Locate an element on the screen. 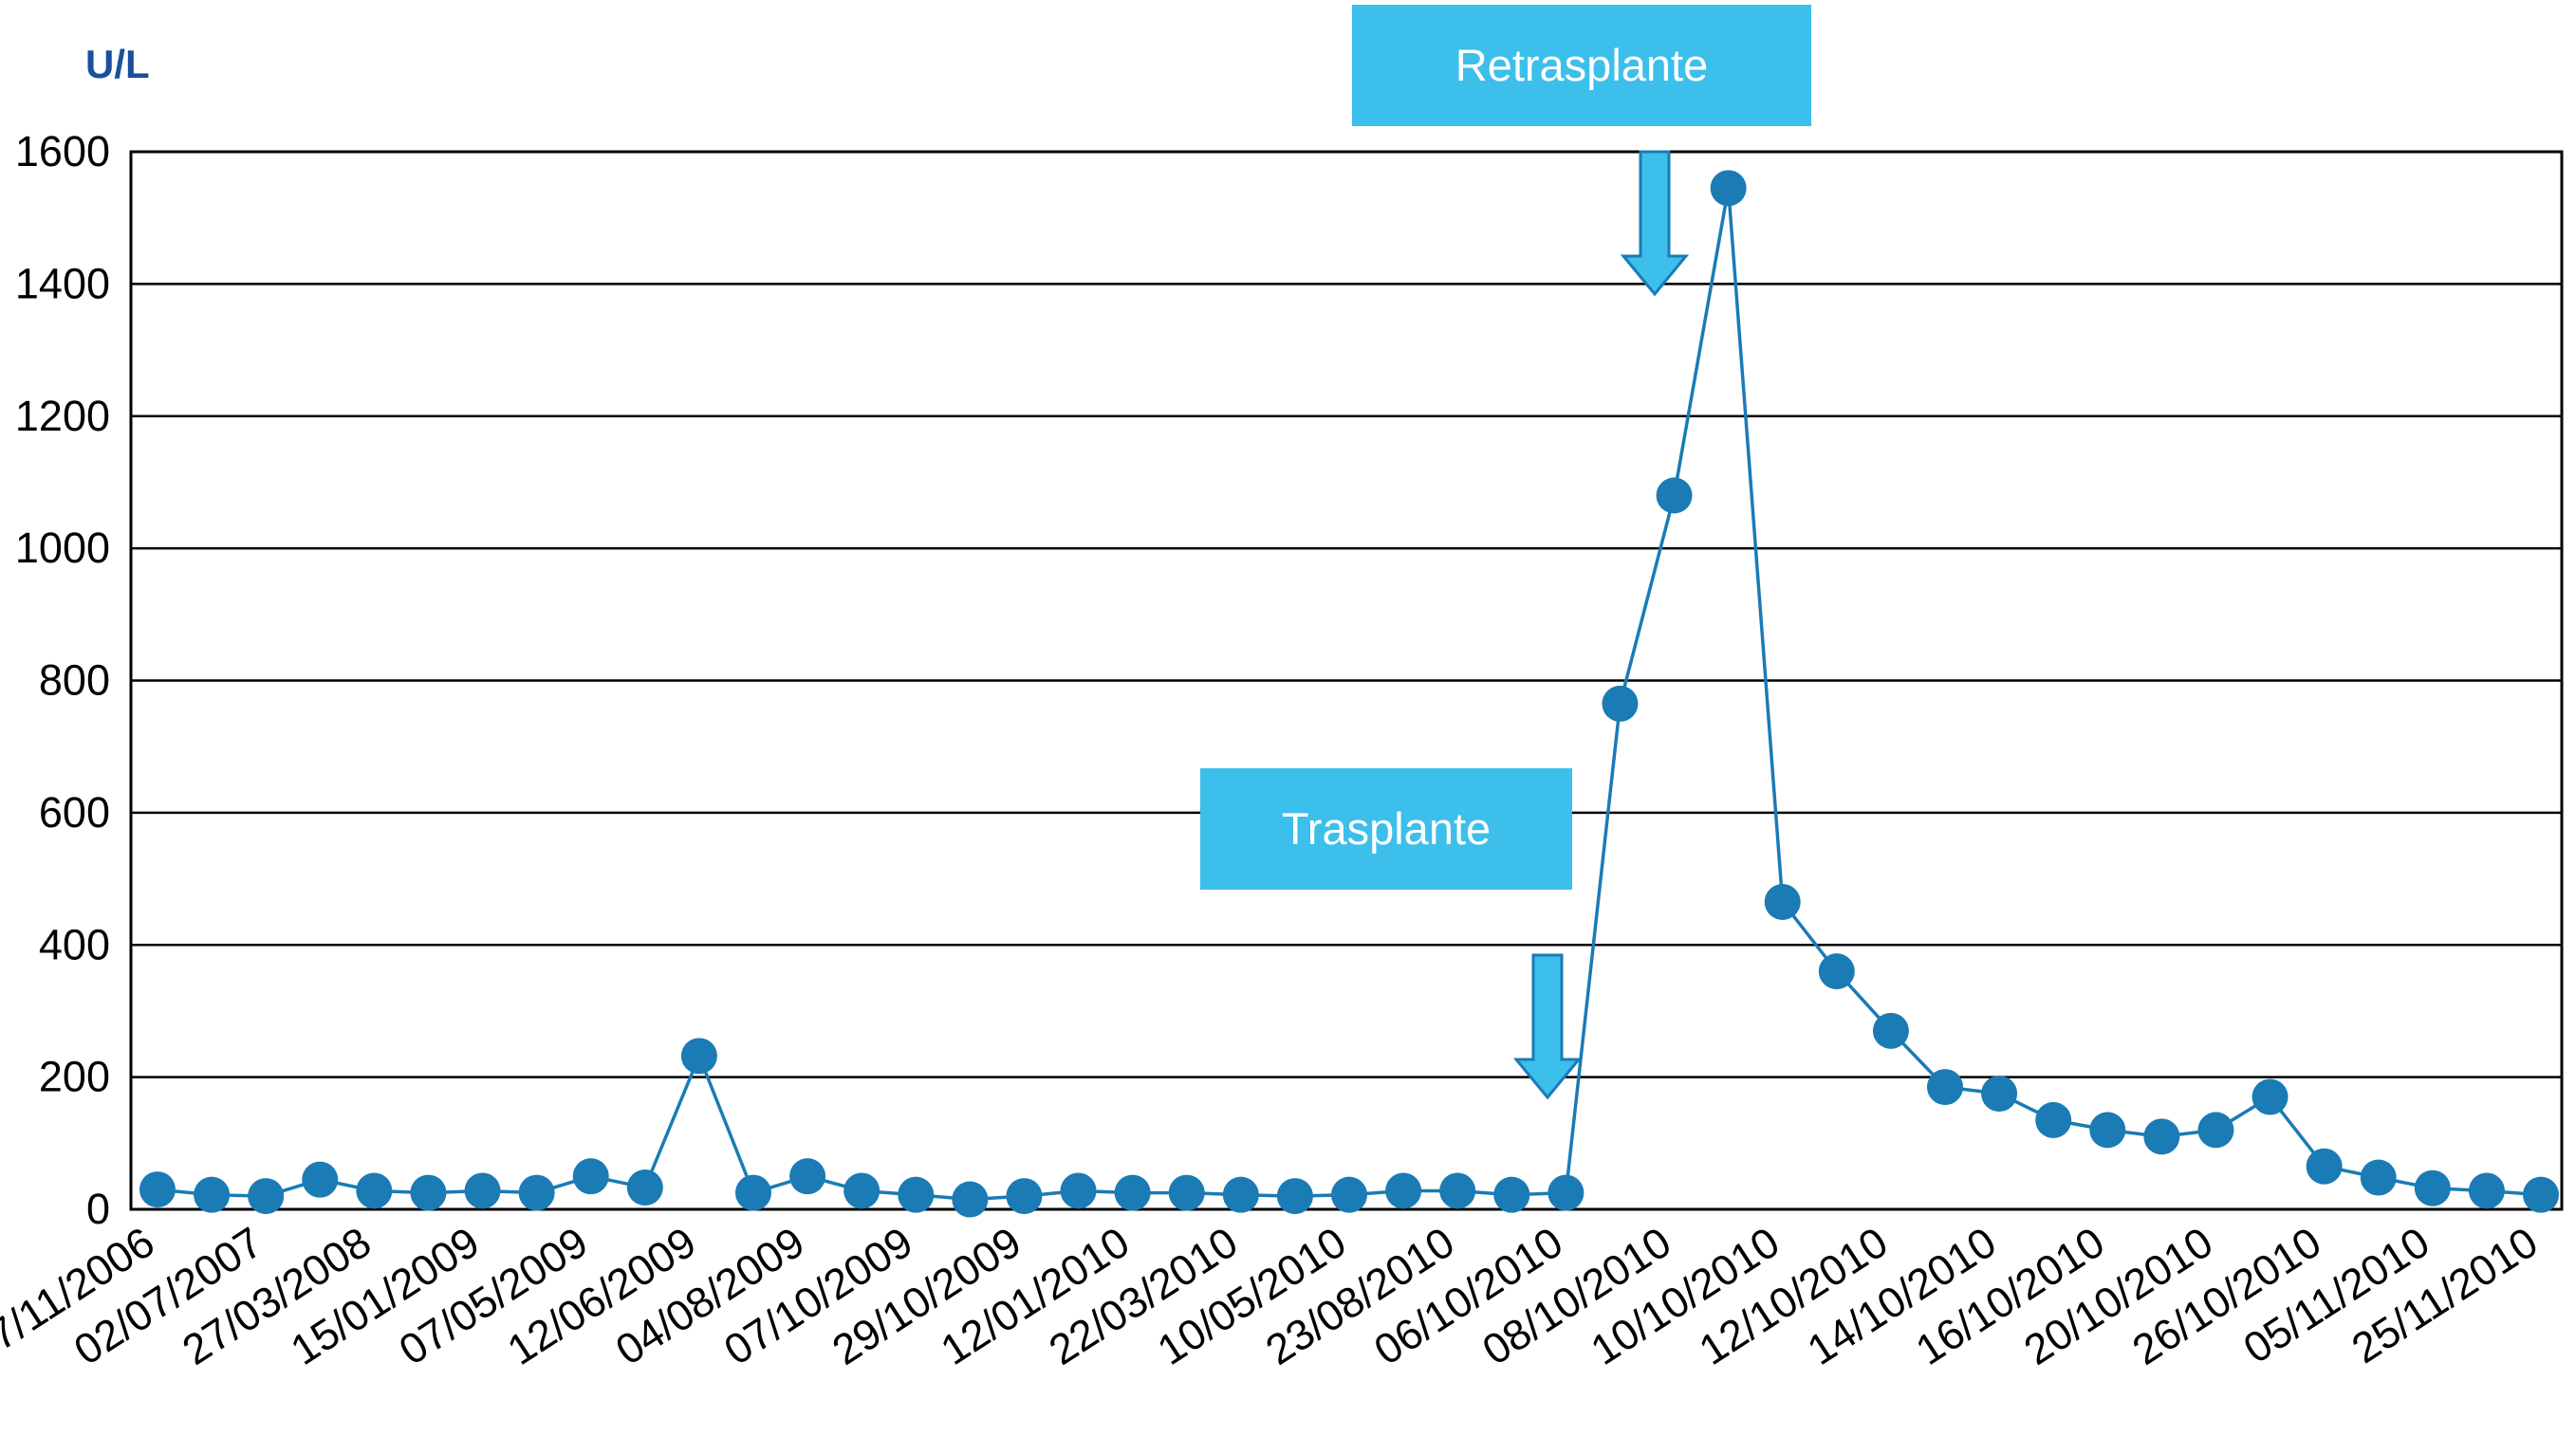 This screenshot has height=1436, width=2576. annotation-trasplante-label: Trasplante is located at coordinates (1386, 828).